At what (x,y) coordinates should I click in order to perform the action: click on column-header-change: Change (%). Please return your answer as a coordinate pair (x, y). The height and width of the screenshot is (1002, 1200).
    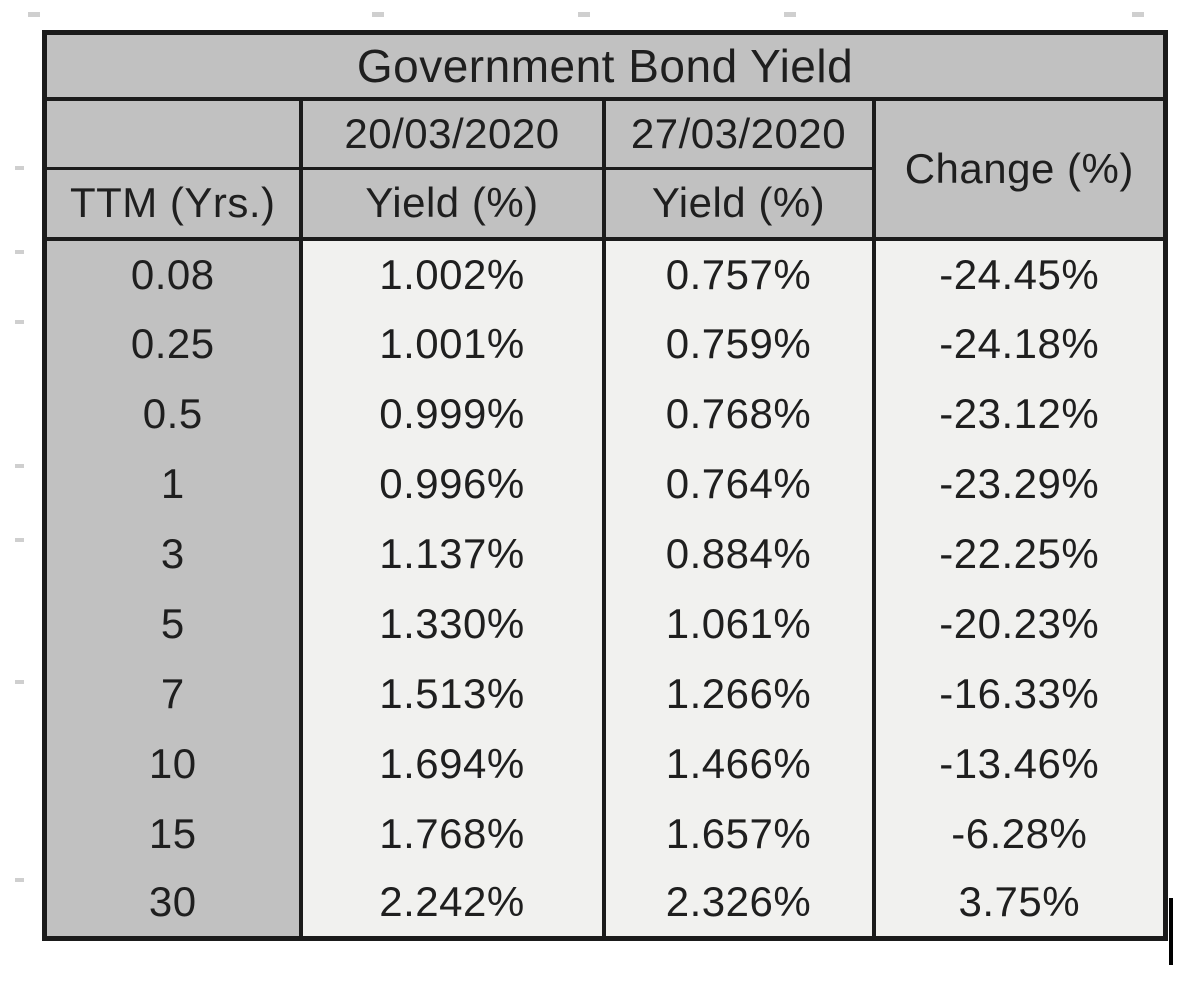
    Looking at the image, I should click on (1019, 169).